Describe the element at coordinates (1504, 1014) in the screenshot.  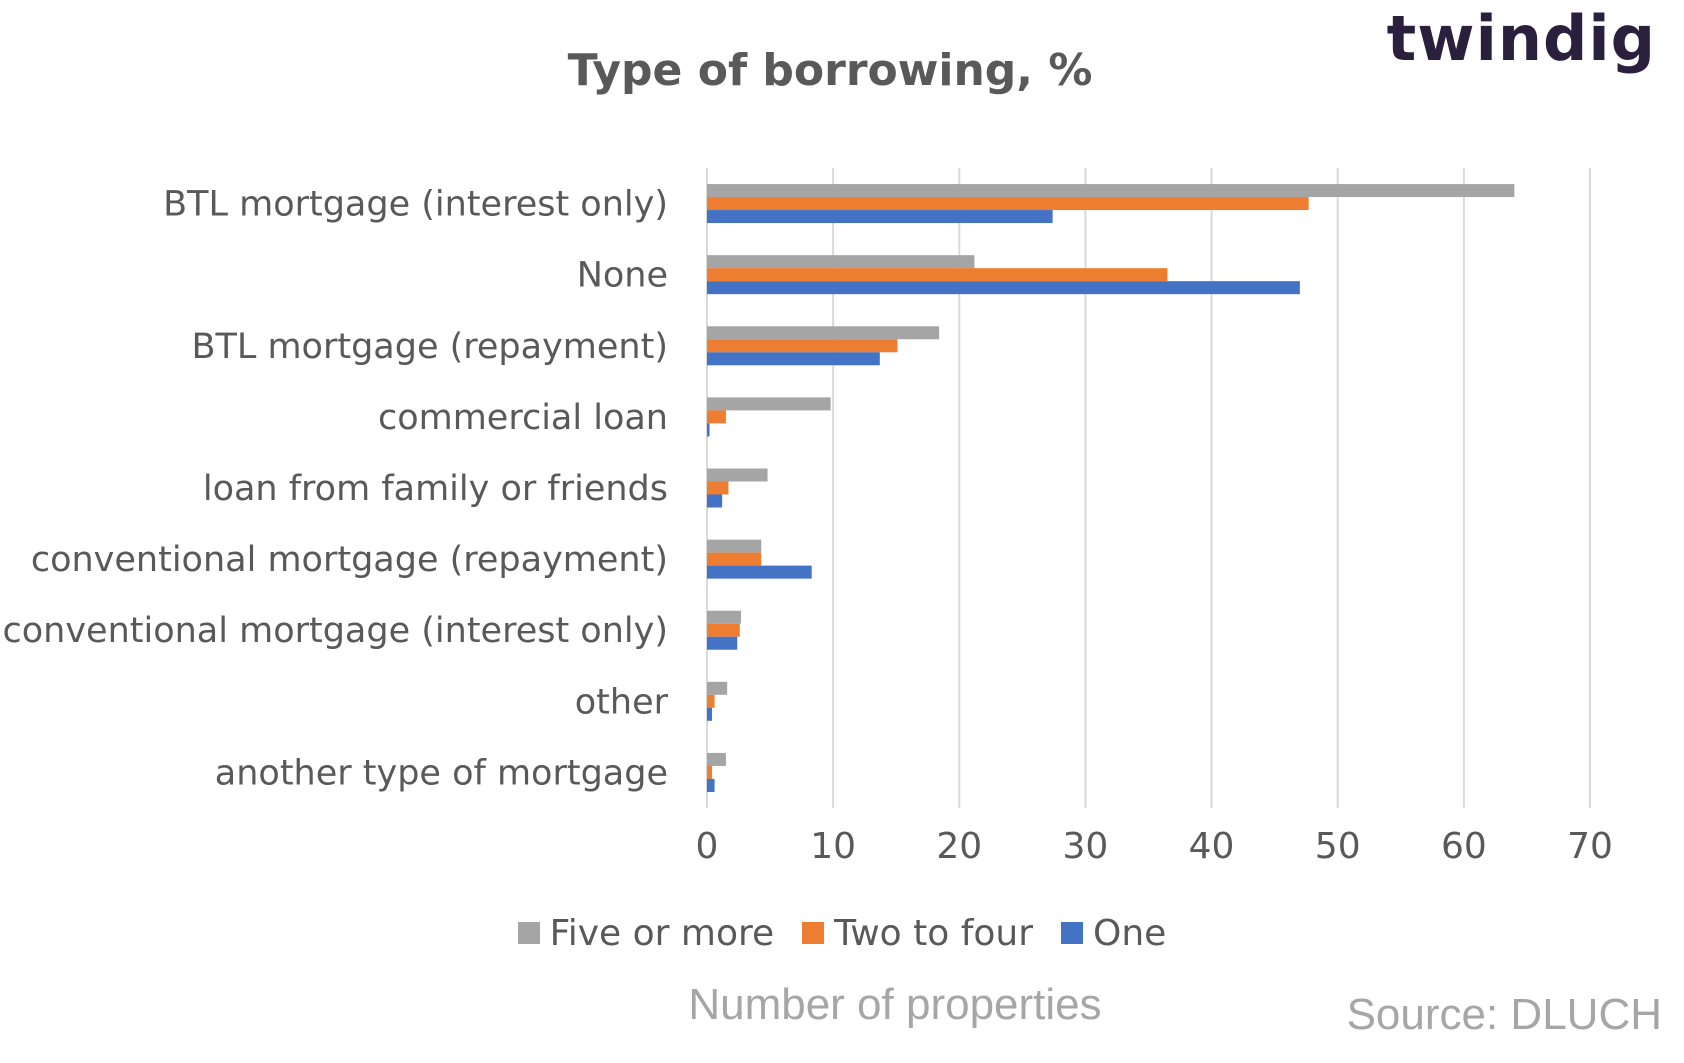
I see `source-note: Source: DLUCH` at that location.